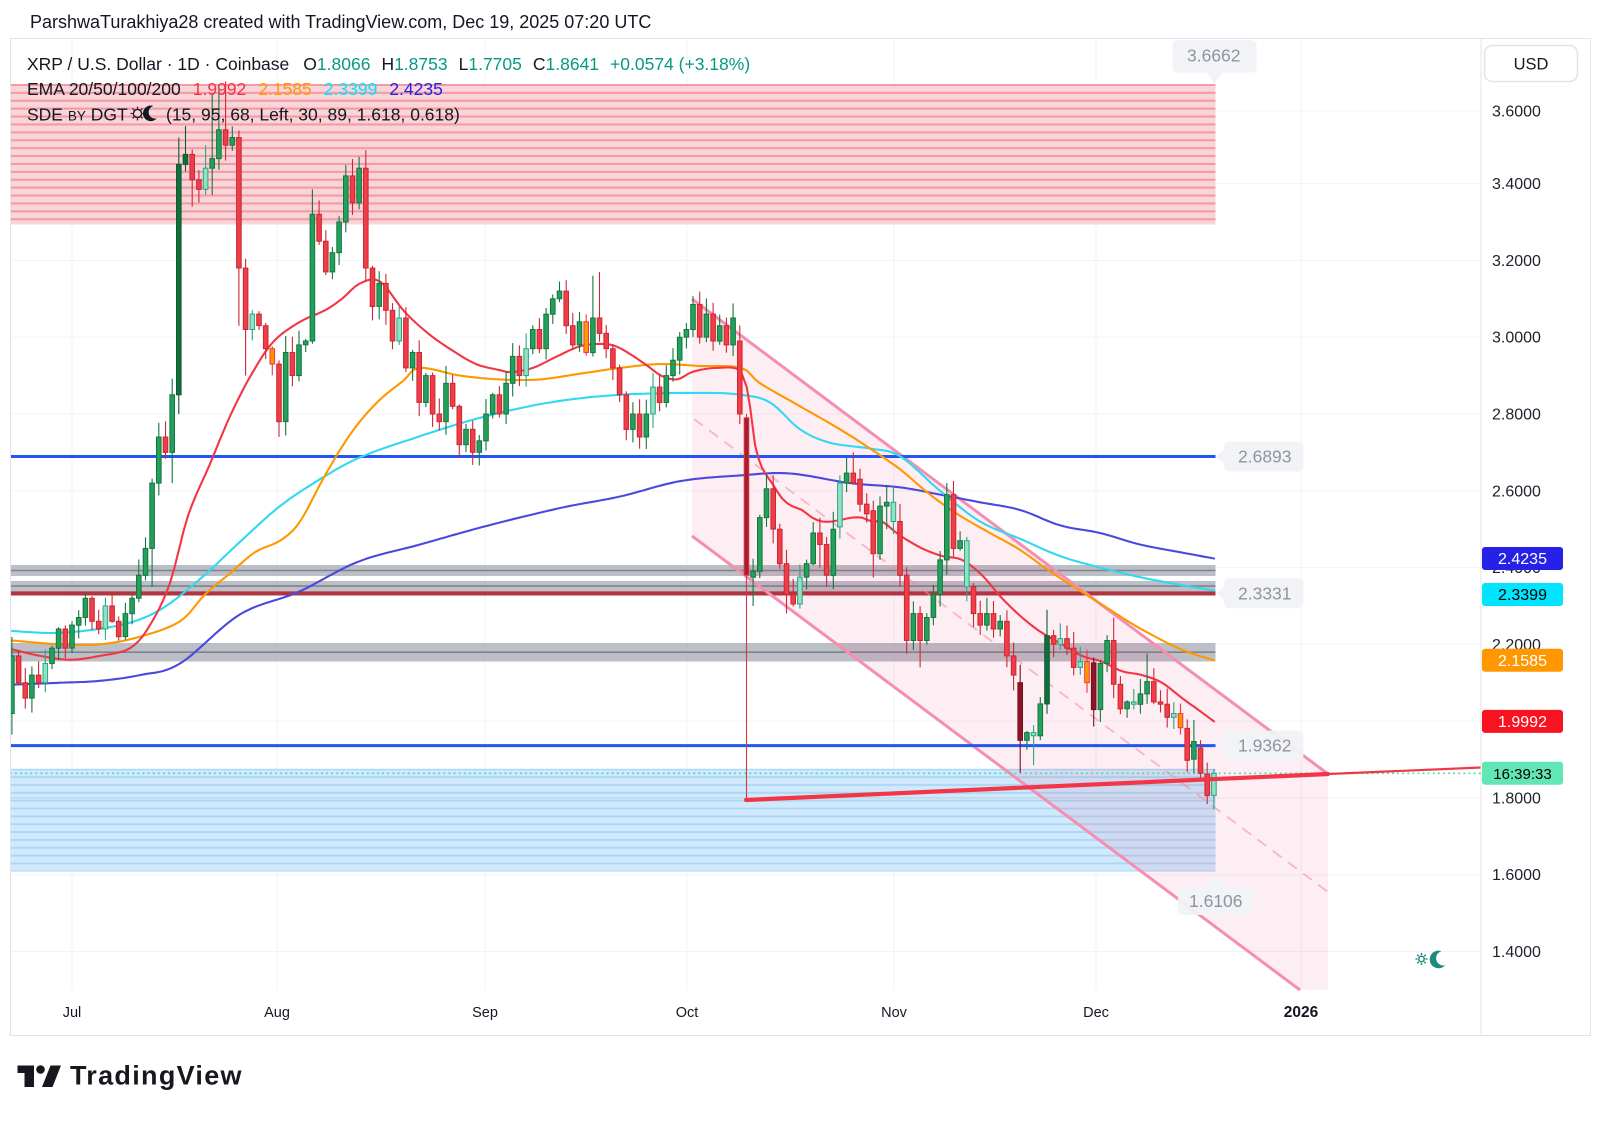  Describe the element at coordinates (1516, 952) in the screenshot. I see `svg-text: 1.4000` at that location.